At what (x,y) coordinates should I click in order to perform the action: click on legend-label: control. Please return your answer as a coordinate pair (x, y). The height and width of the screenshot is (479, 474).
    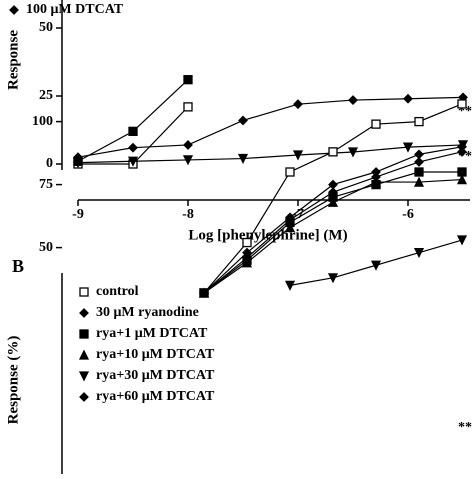
    Looking at the image, I should click on (117, 291).